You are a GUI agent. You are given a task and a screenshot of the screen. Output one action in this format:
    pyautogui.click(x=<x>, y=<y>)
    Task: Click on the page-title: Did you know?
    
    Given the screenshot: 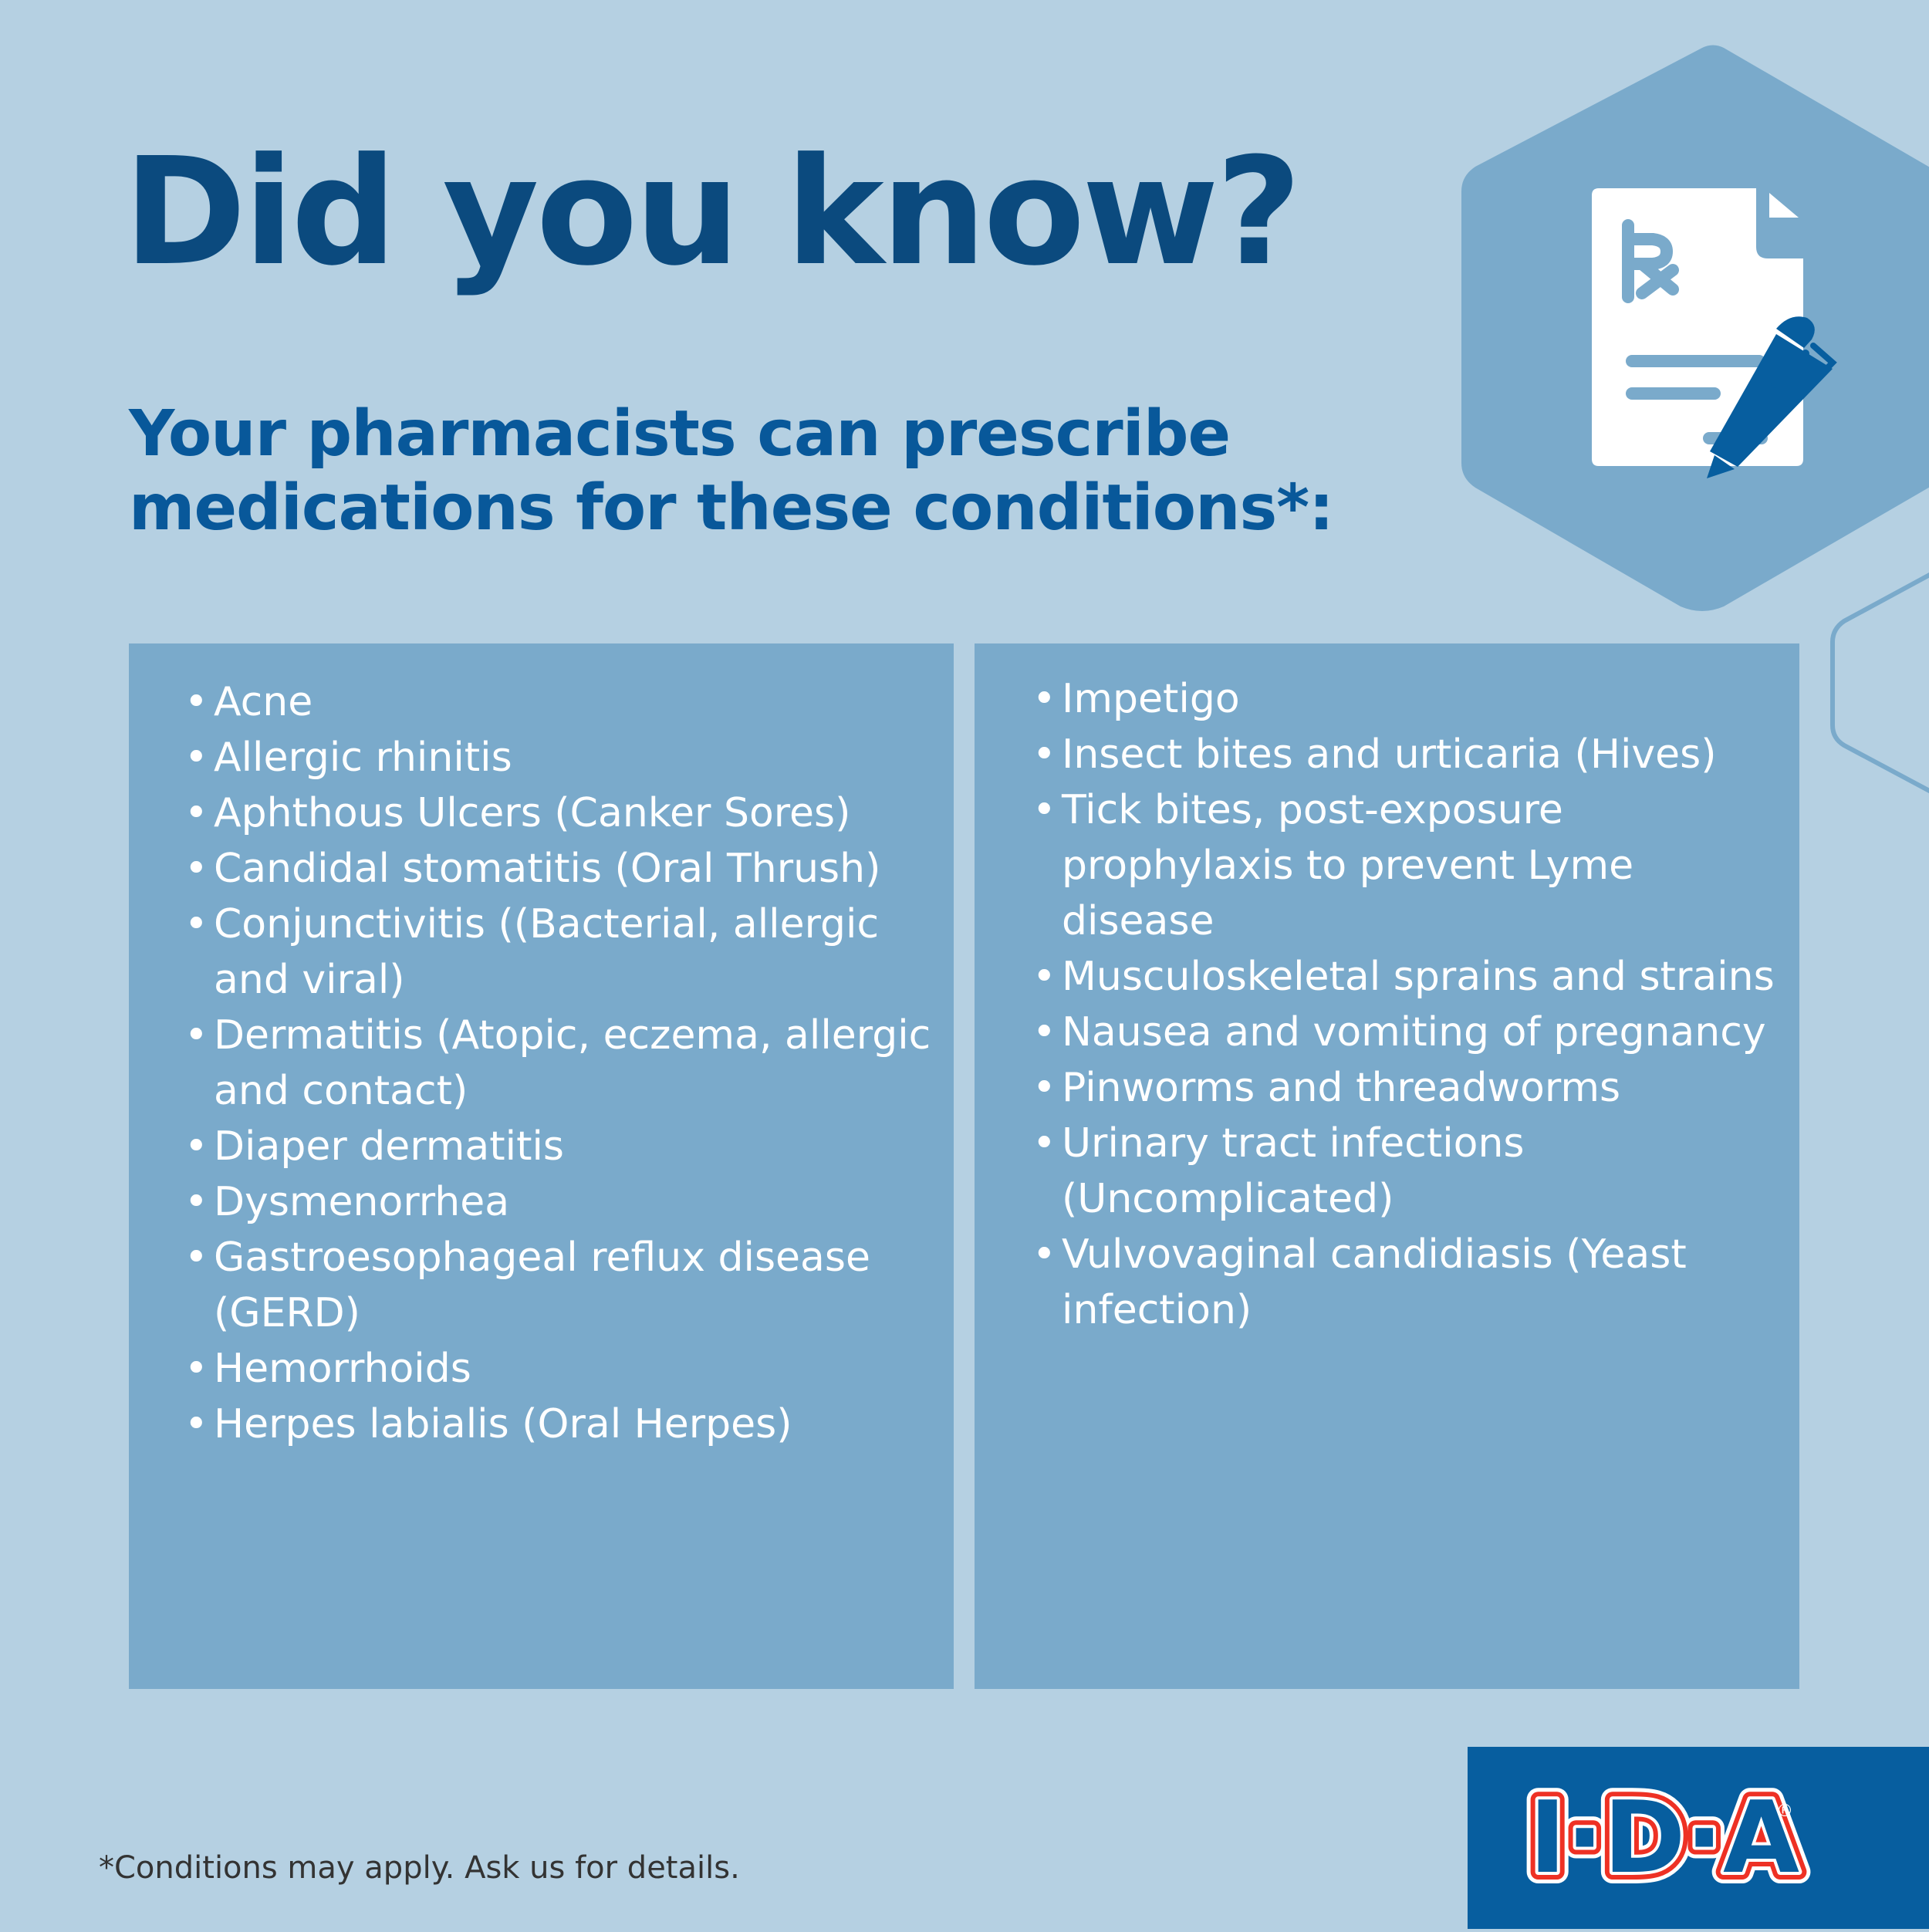 What is the action you would take?
    pyautogui.click(x=712, y=213)
    